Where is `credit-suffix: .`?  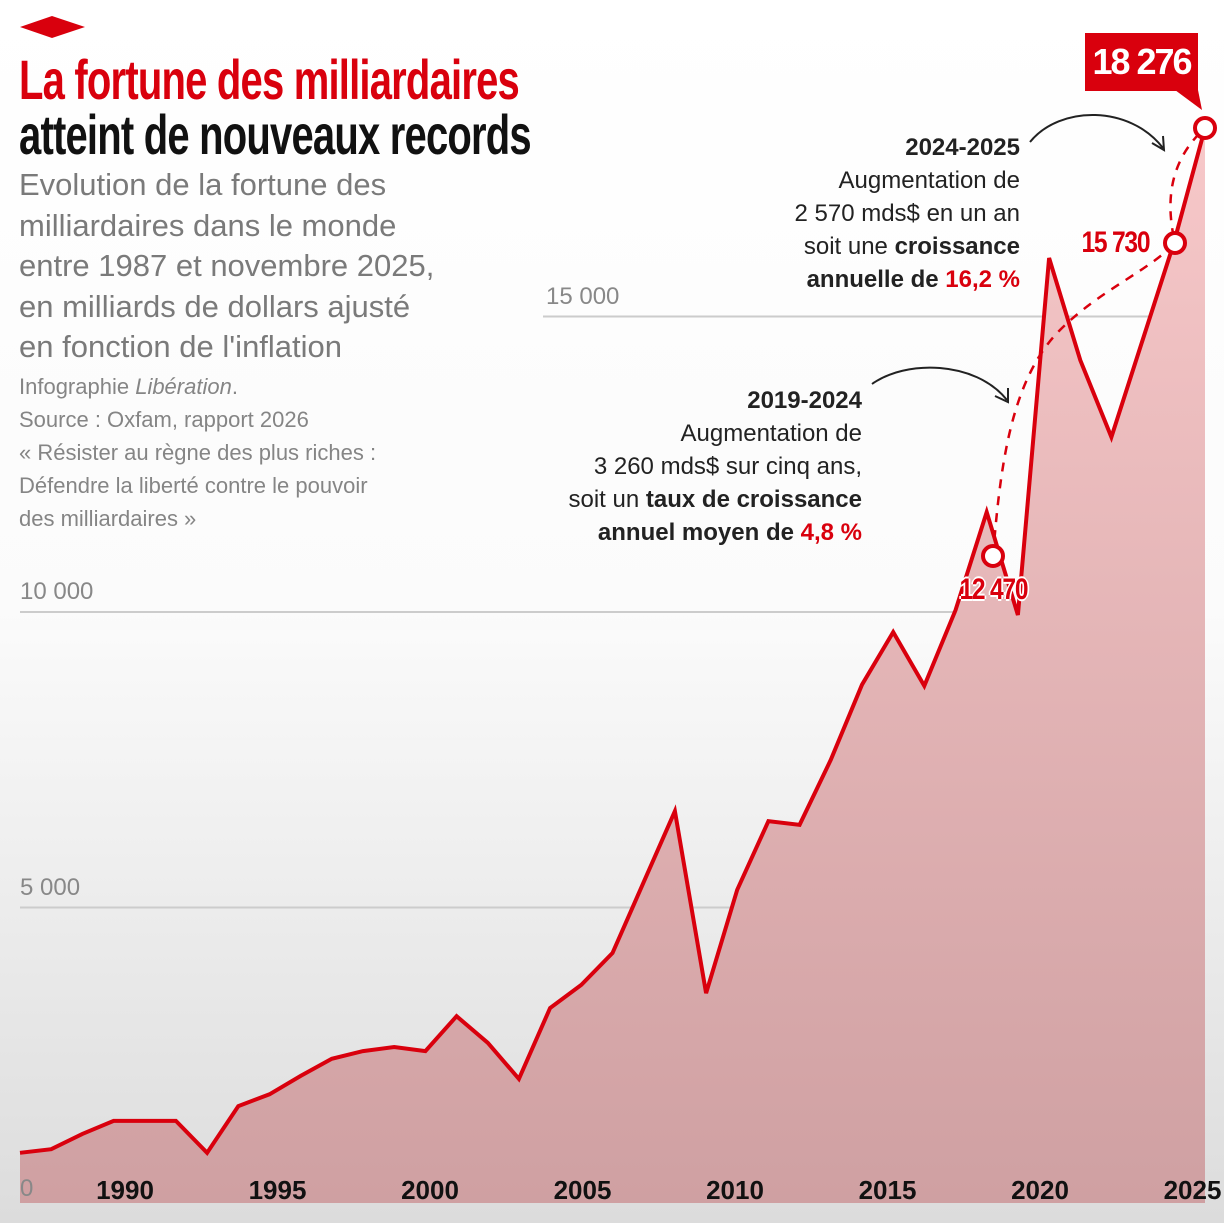
credit-suffix: . is located at coordinates (234, 386).